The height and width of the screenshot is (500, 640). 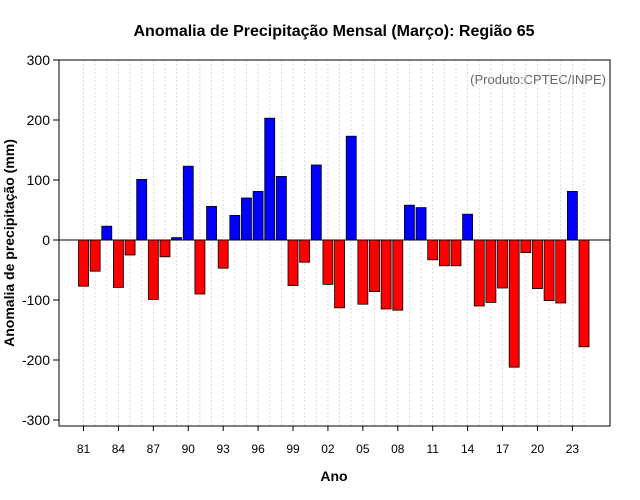 I want to click on bar-2017, so click(x=502, y=264).